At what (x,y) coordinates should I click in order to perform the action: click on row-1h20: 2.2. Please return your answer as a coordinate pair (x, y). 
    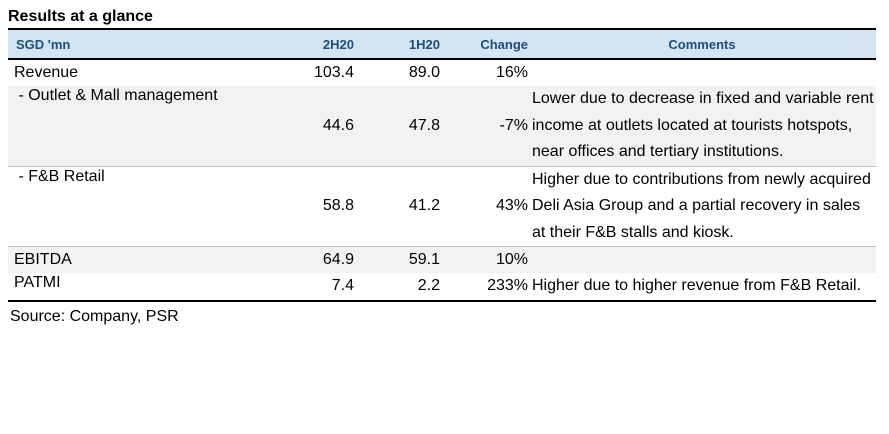
    Looking at the image, I should click on (397, 287).